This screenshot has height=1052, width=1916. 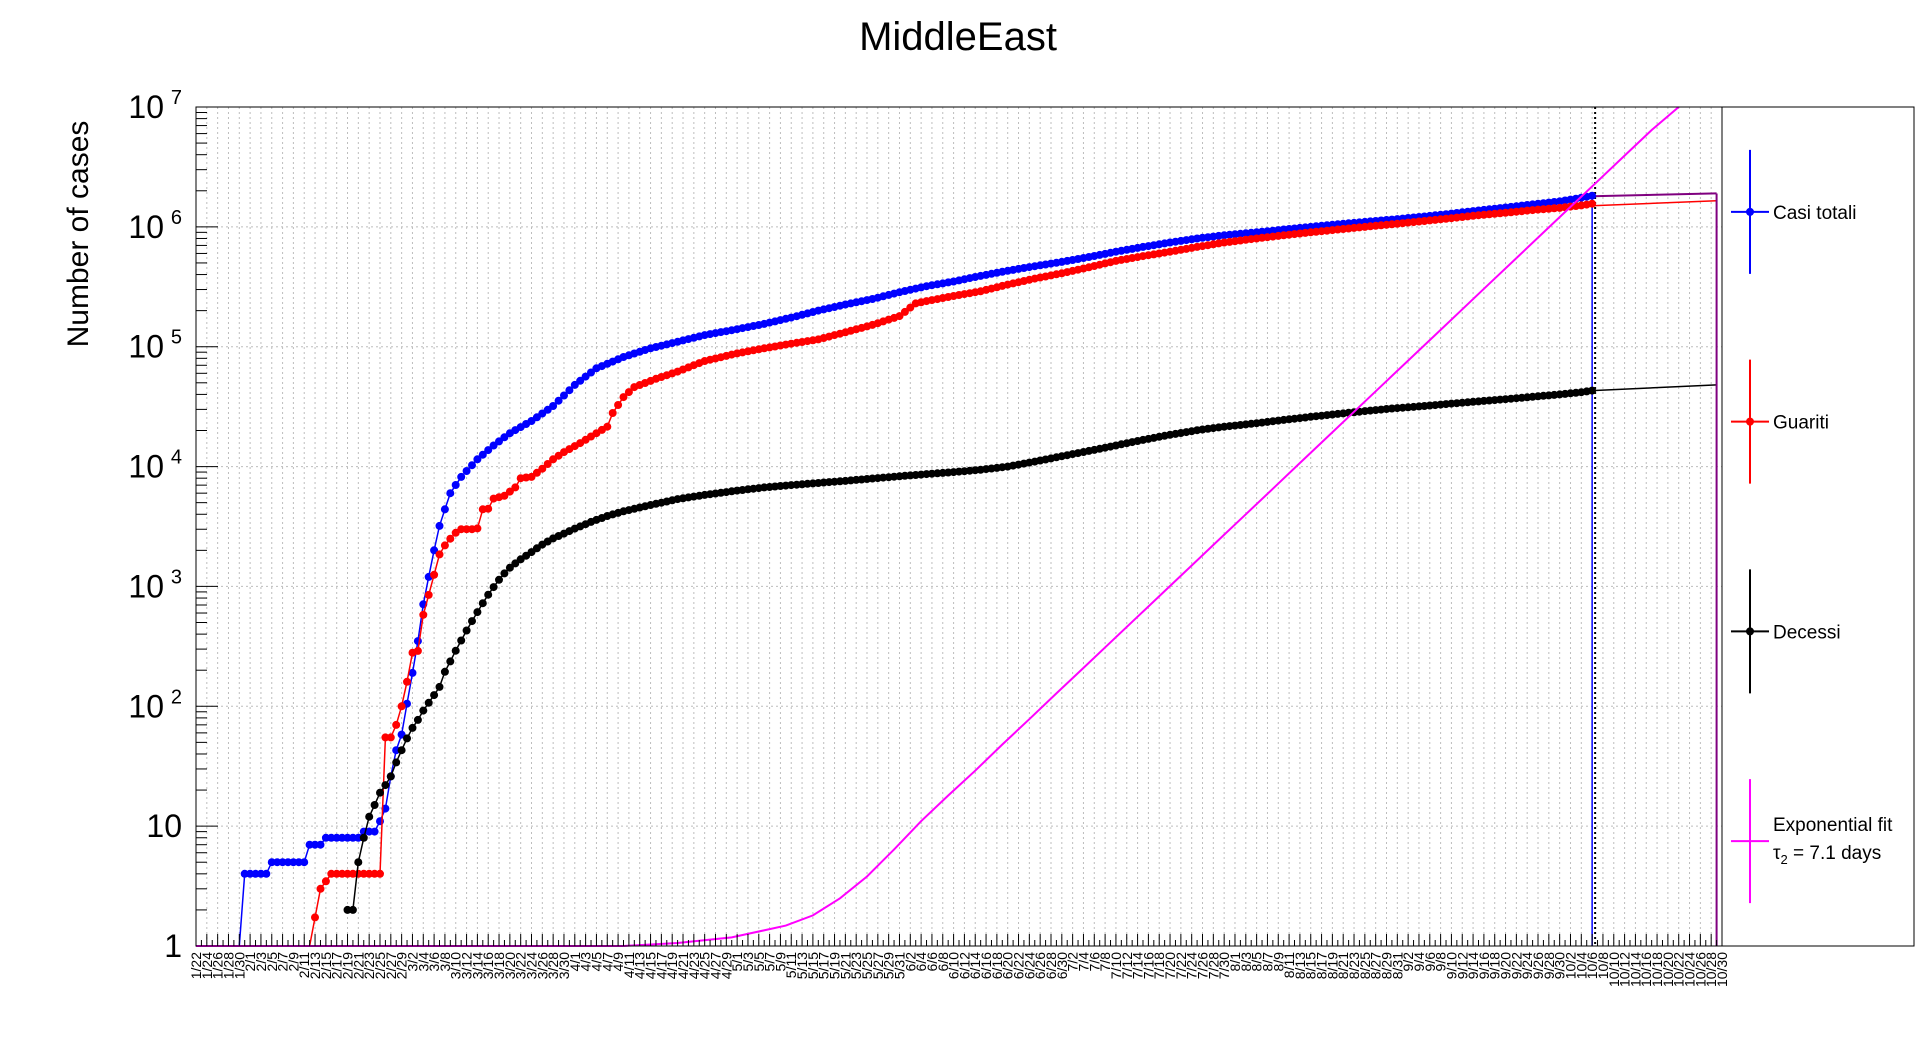 What do you see at coordinates (878, 965) in the screenshot?
I see `x-tick-label: 5/27` at bounding box center [878, 965].